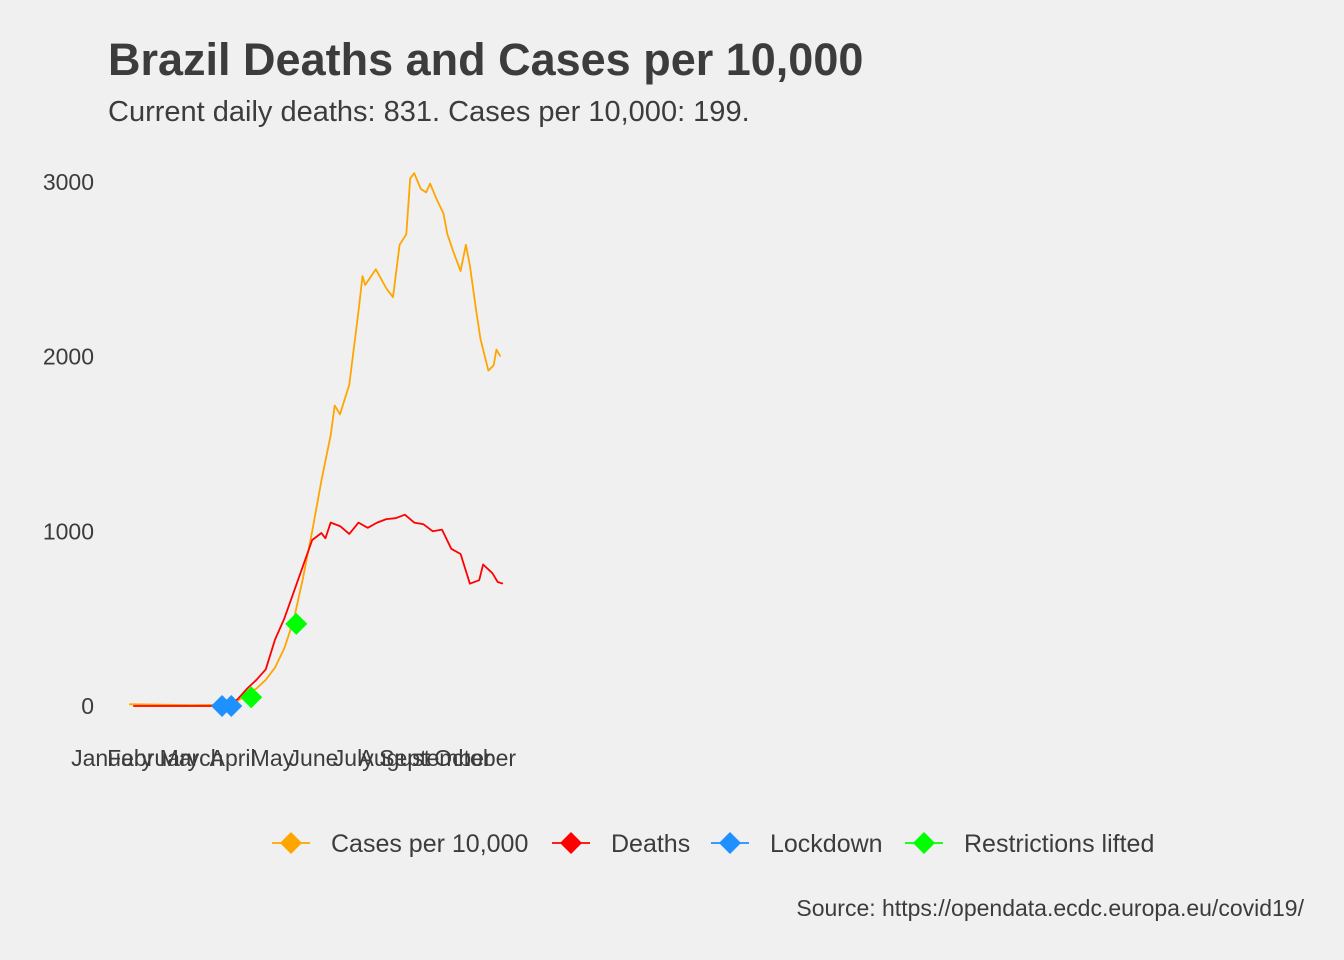  Describe the element at coordinates (87, 706) in the screenshot. I see `y-tick-label: 0` at that location.